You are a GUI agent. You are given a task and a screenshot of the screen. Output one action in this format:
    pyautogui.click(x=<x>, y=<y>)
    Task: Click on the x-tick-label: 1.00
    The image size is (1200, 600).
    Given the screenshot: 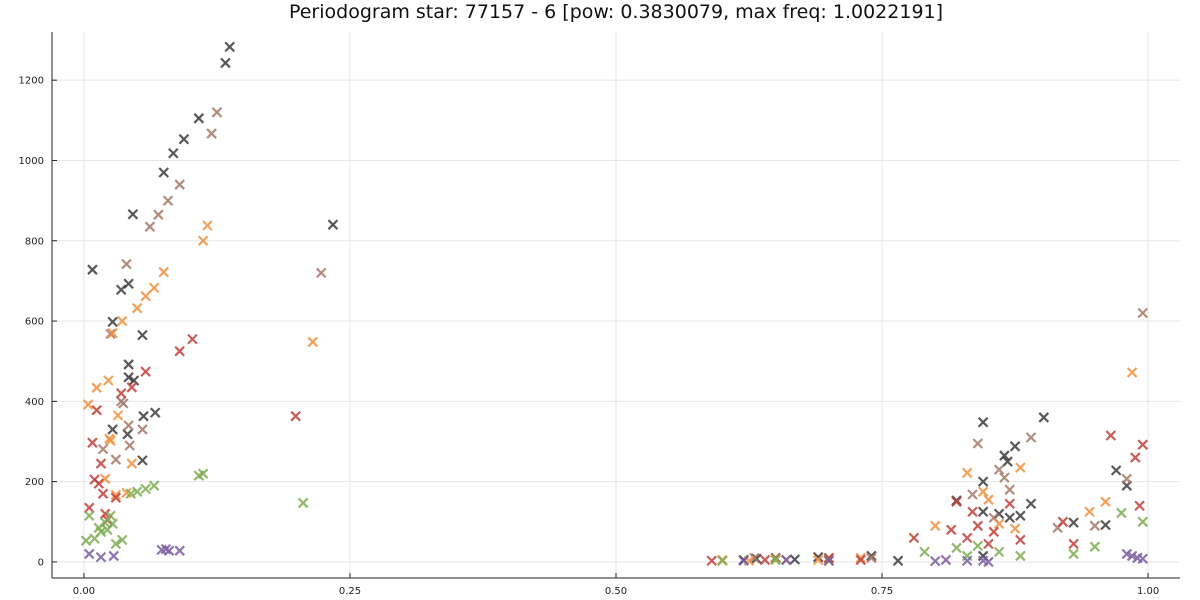 What is the action you would take?
    pyautogui.click(x=1148, y=591)
    